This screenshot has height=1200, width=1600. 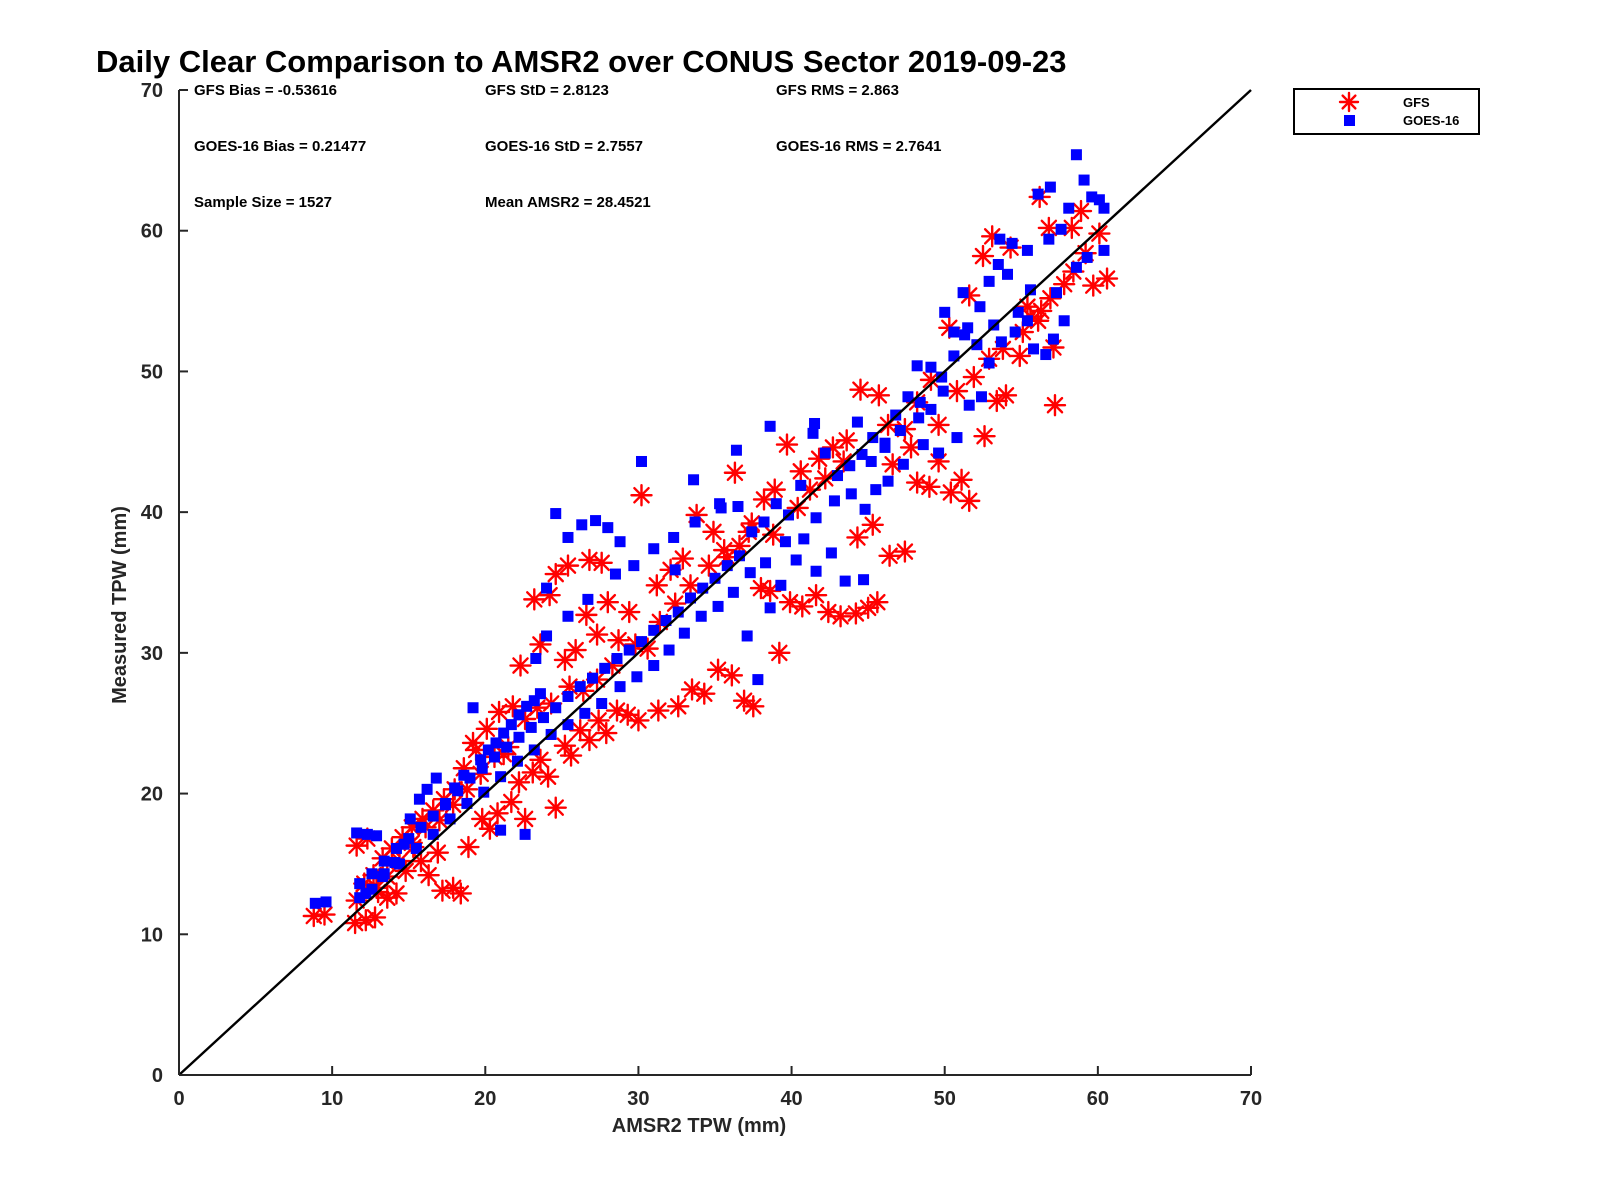 I want to click on x-tick-label: 60, so click(x=1098, y=1099).